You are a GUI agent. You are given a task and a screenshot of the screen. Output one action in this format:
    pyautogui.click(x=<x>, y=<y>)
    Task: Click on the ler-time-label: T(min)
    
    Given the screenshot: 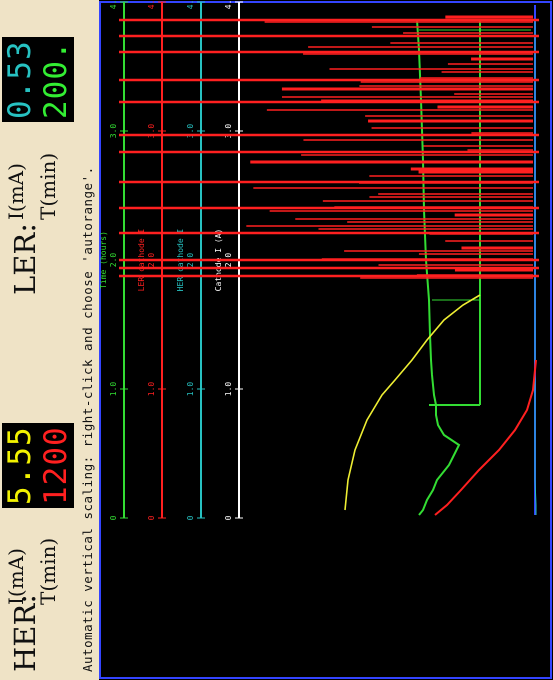 What is the action you would take?
    pyautogui.click(x=48, y=186)
    